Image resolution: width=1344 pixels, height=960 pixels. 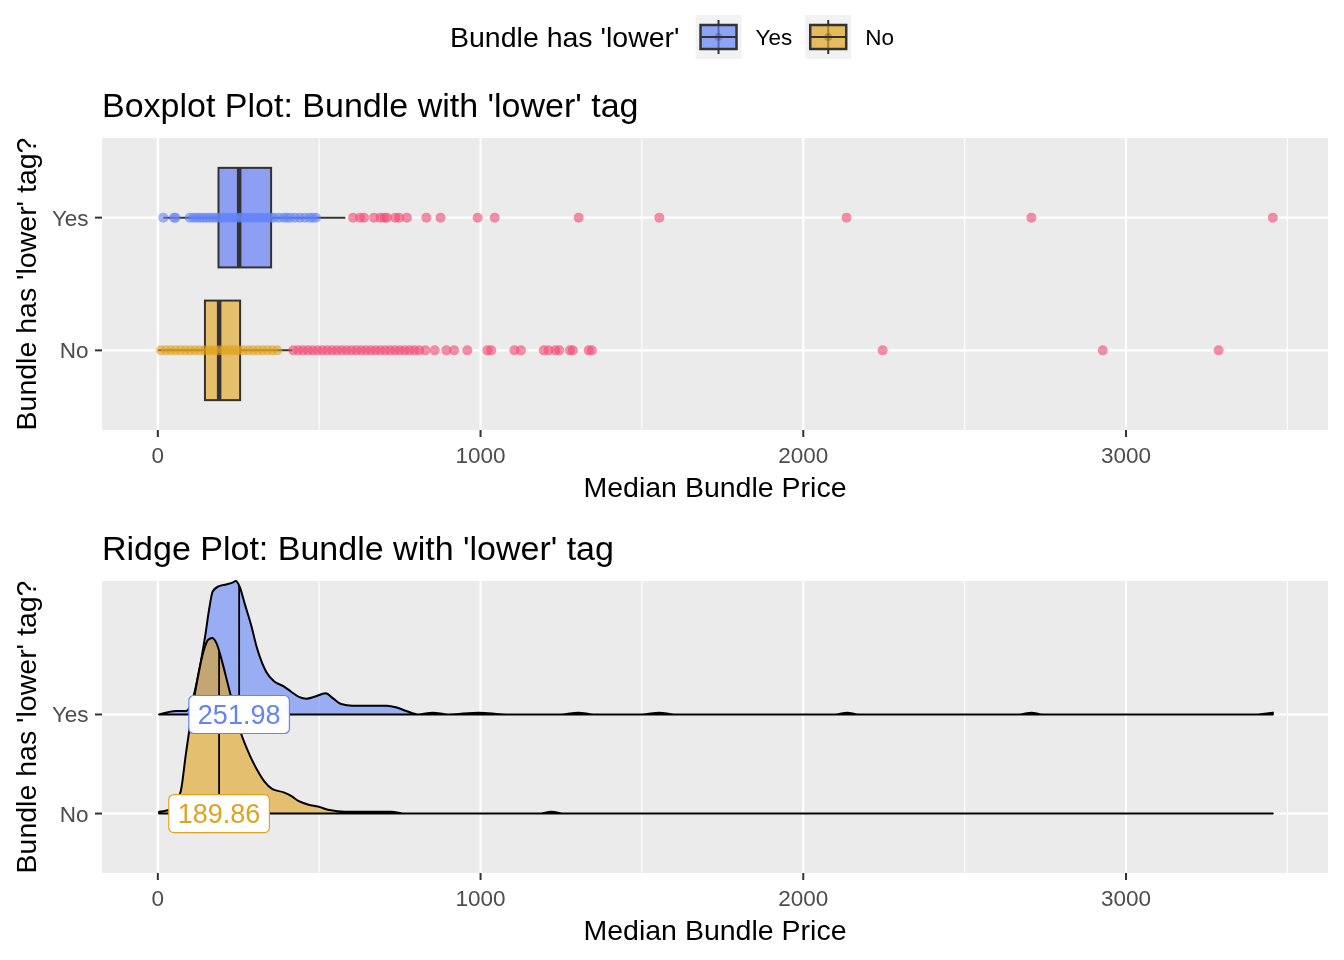 What do you see at coordinates (879, 37) in the screenshot?
I see `legend-label: No` at bounding box center [879, 37].